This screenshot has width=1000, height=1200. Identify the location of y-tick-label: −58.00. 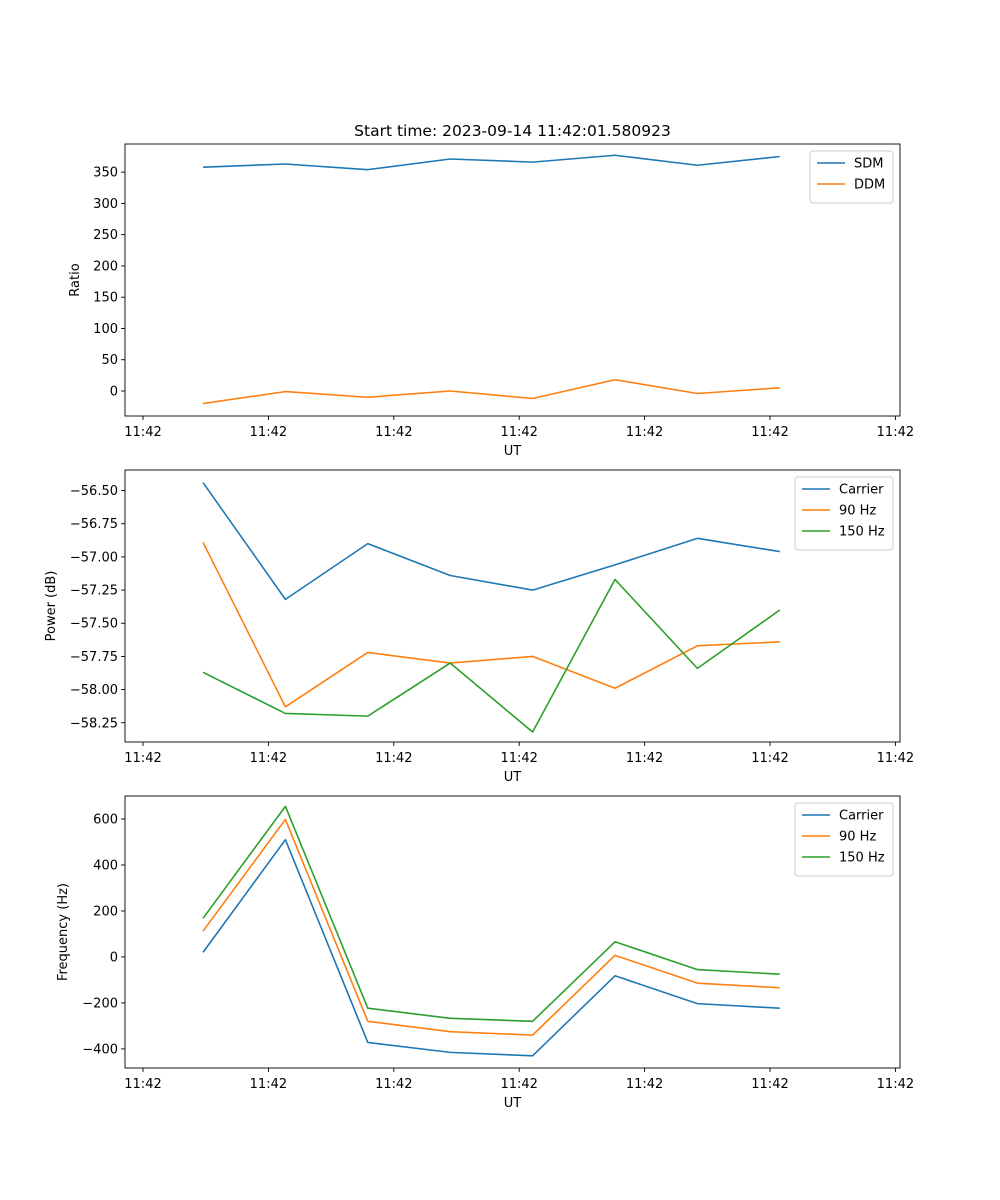
(94, 690).